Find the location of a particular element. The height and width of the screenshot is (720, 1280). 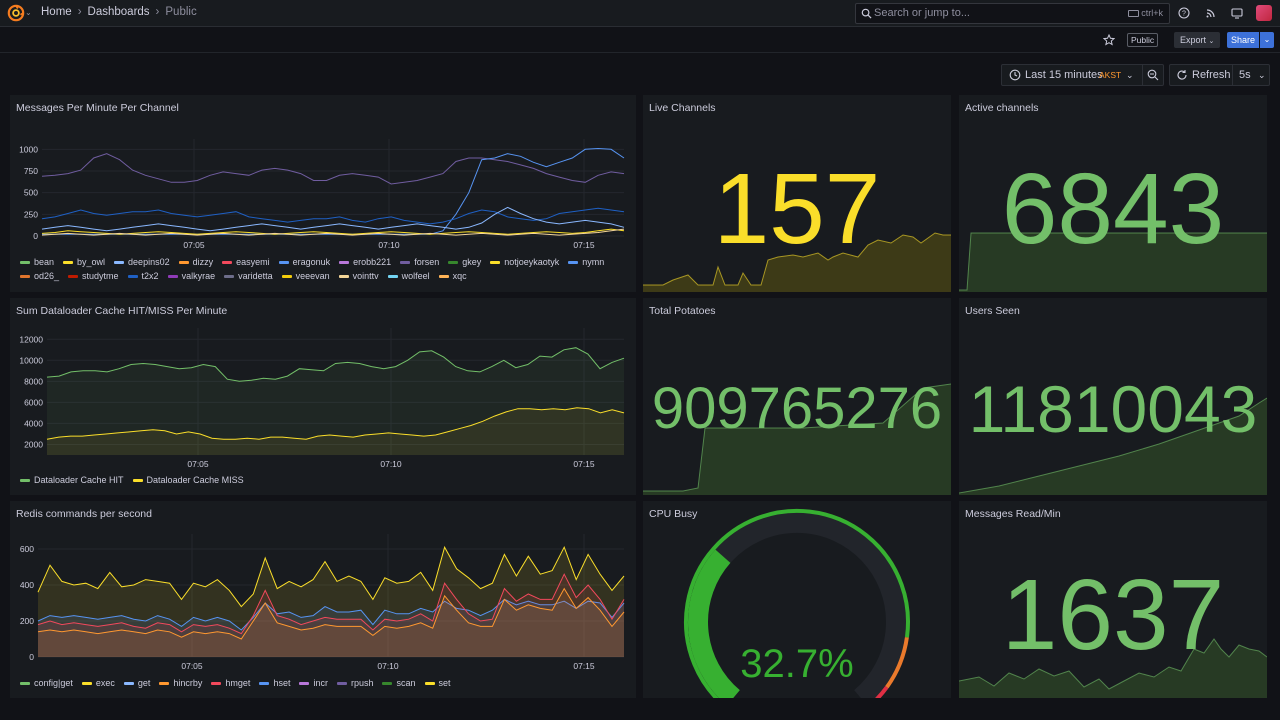

chevron-down-icon: ⌄ is located at coordinates (1130, 75).